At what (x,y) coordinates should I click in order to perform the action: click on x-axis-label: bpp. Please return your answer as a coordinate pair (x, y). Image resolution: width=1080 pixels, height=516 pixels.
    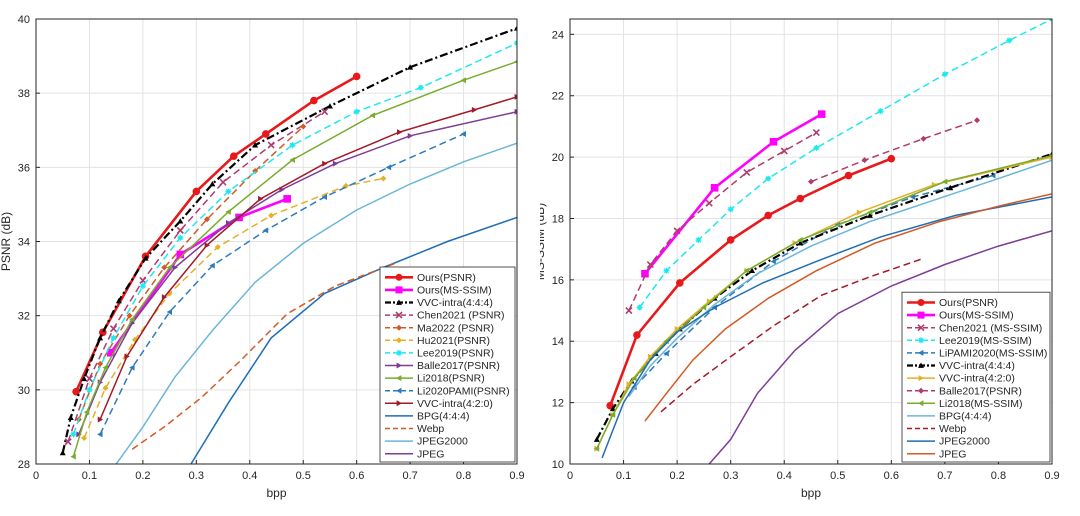
    Looking at the image, I should click on (276, 493).